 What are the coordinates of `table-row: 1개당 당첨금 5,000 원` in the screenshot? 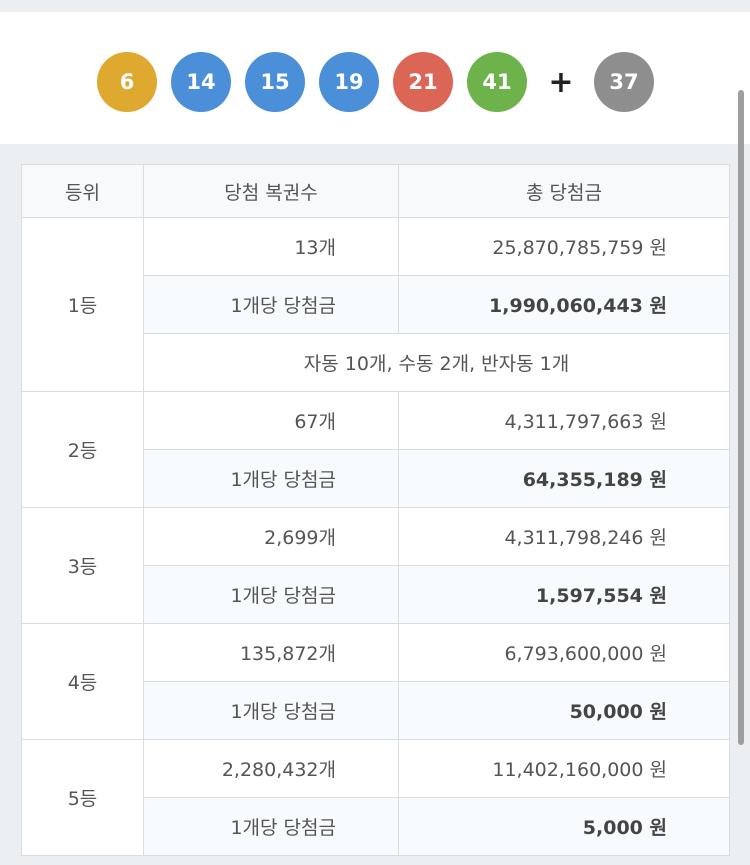 It's located at (376, 826).